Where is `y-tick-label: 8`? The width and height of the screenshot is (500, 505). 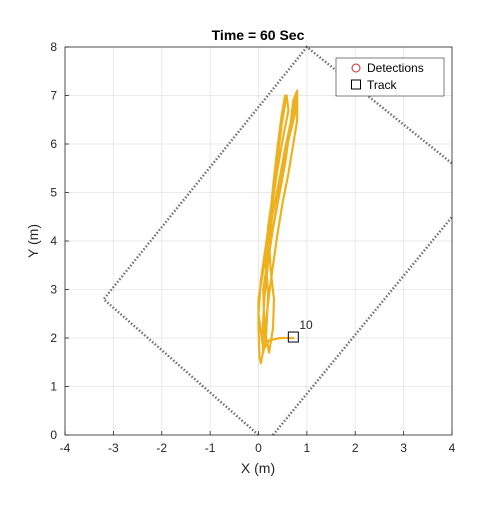 y-tick-label: 8 is located at coordinates (53, 47).